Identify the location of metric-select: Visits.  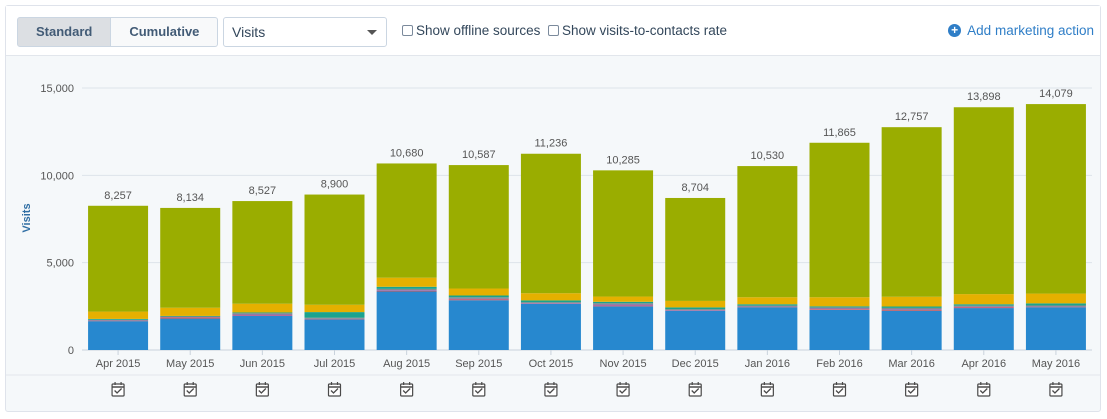
(305, 32).